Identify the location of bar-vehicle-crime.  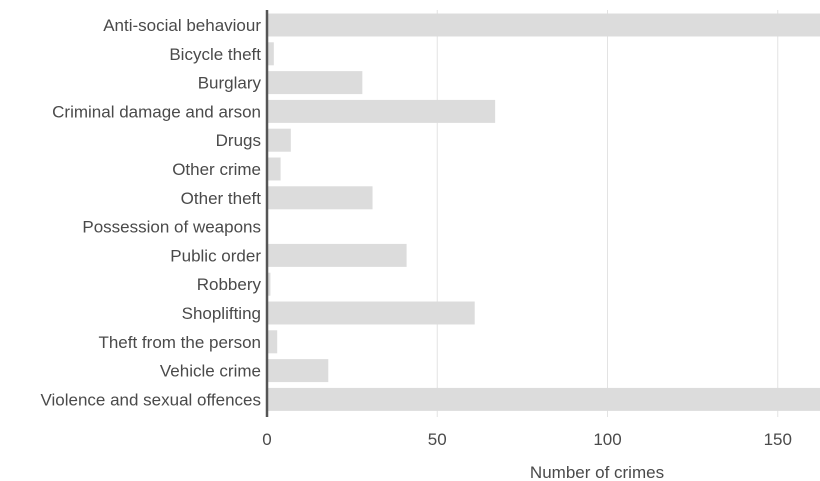
(298, 371).